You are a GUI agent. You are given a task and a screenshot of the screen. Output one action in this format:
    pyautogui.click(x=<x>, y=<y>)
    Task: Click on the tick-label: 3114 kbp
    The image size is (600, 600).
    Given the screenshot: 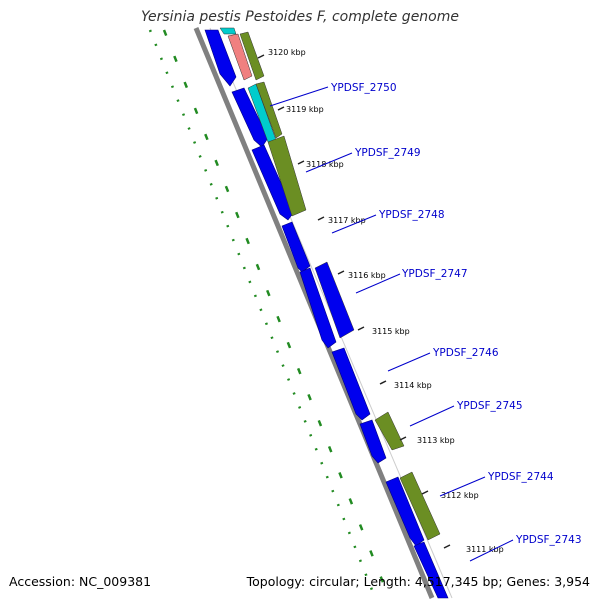 What is the action you would take?
    pyautogui.click(x=413, y=385)
    